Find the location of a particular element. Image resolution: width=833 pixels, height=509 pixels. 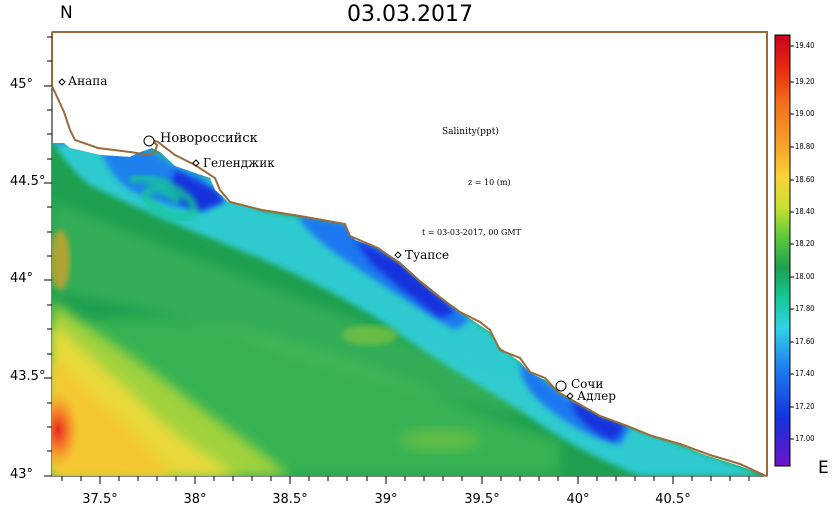

lat-tick-label: 44° is located at coordinates (22, 278).